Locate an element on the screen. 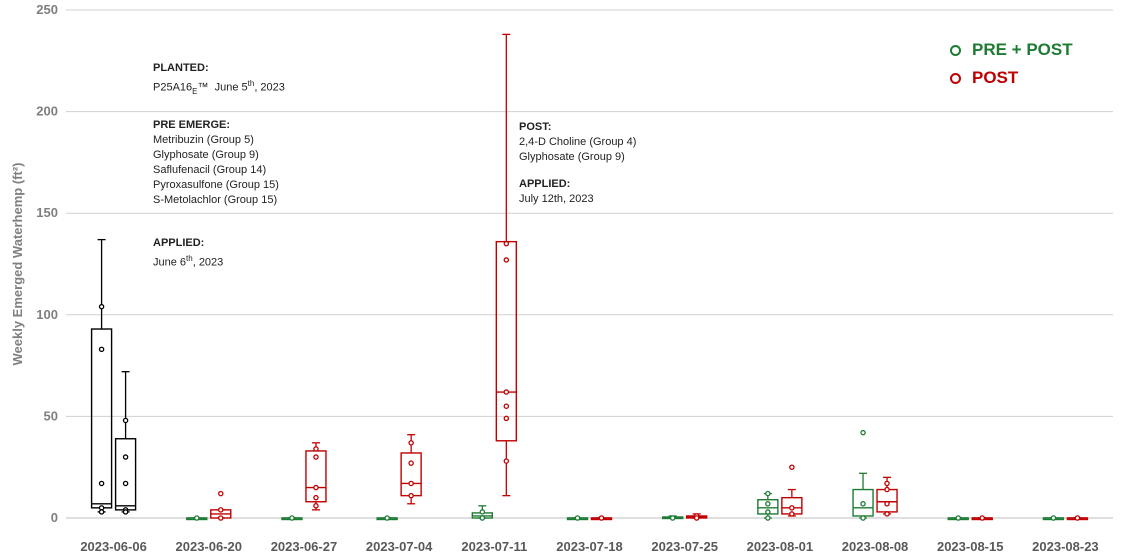 Image resolution: width=1121 pixels, height=557 pixels. x-tick-label: 2023-06-20 is located at coordinates (209, 546).